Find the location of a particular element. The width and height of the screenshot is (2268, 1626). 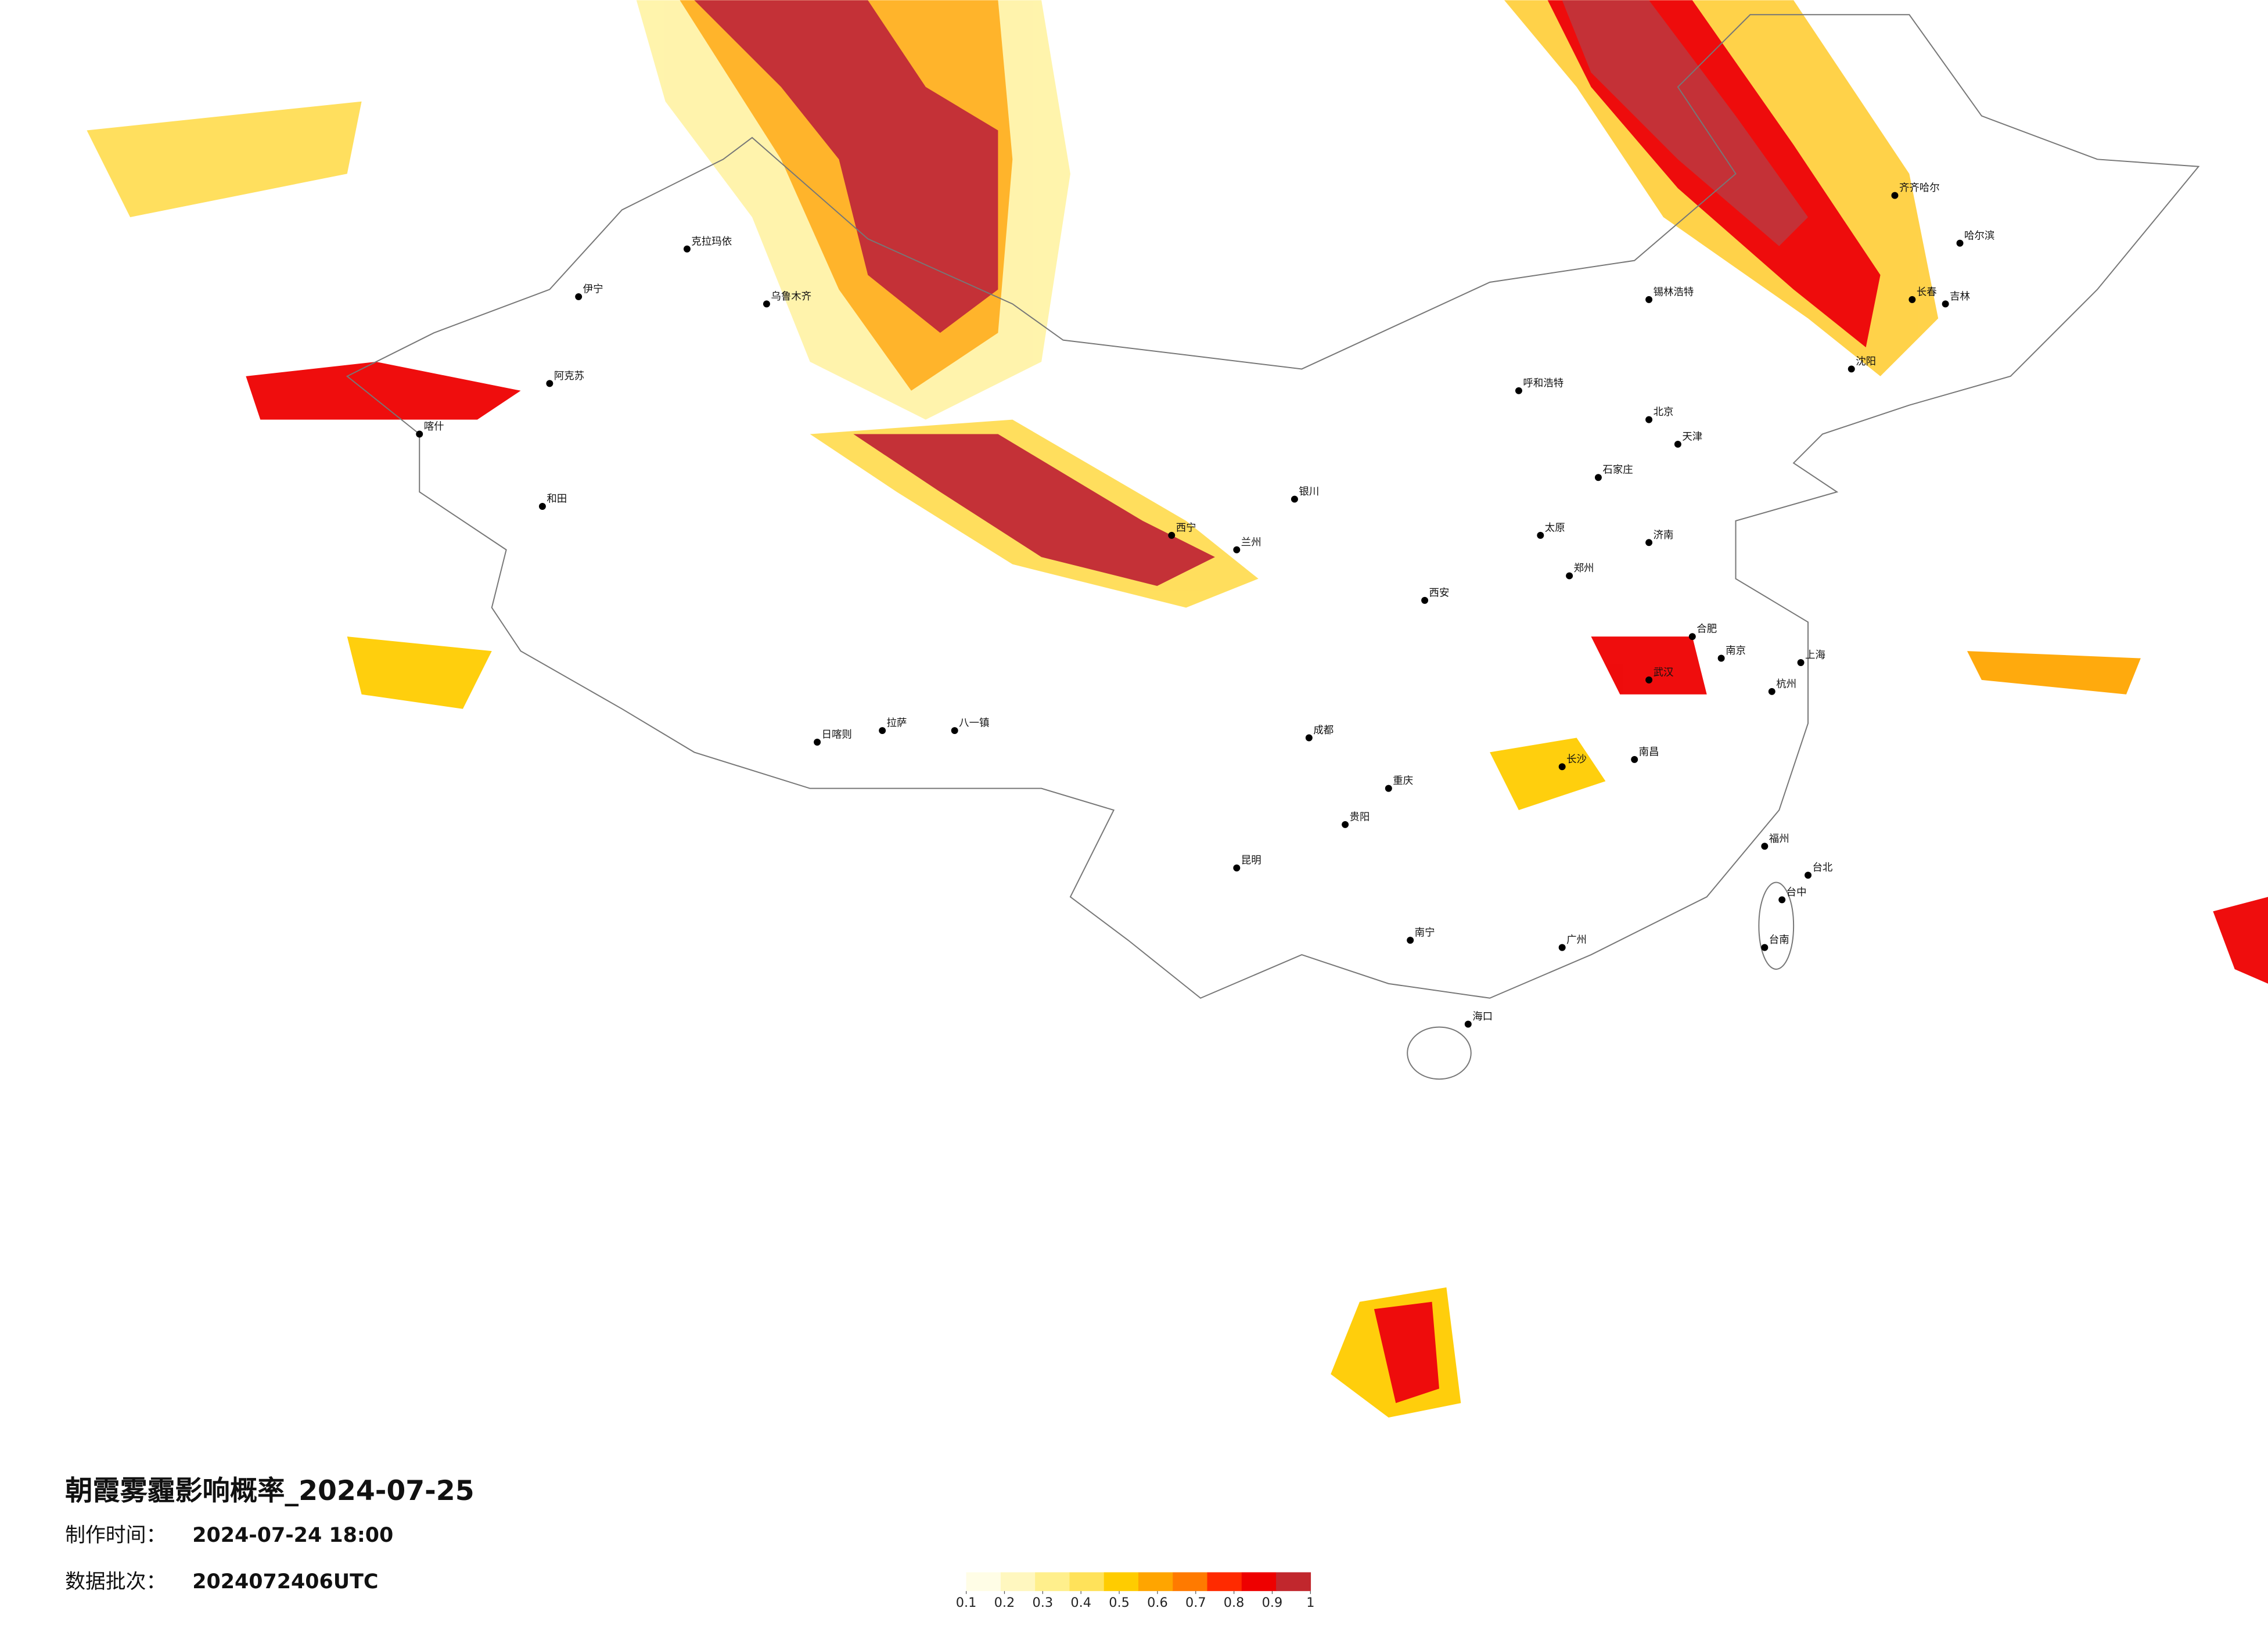

city-label: 台中 is located at coordinates (1797, 892).